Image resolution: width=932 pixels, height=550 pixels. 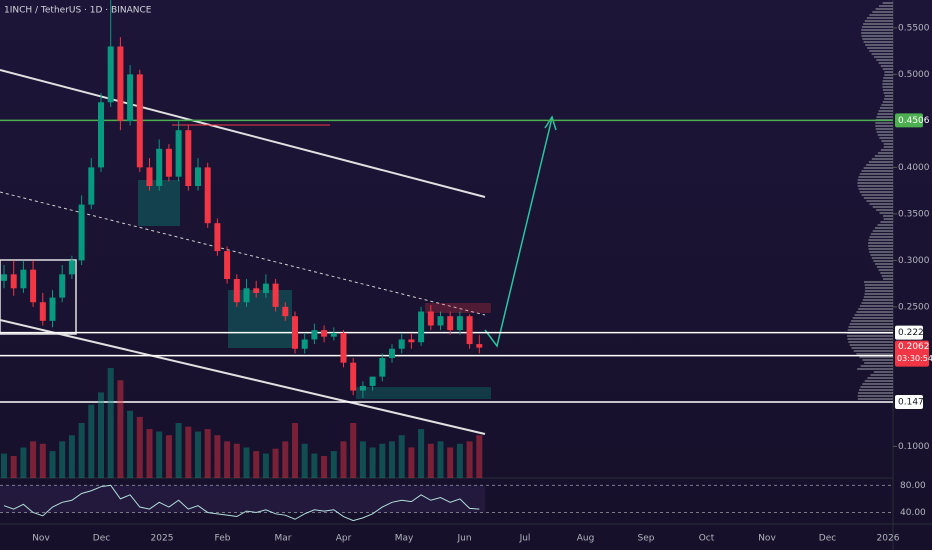 I want to click on x-tick-label: Jun, so click(x=463, y=539).